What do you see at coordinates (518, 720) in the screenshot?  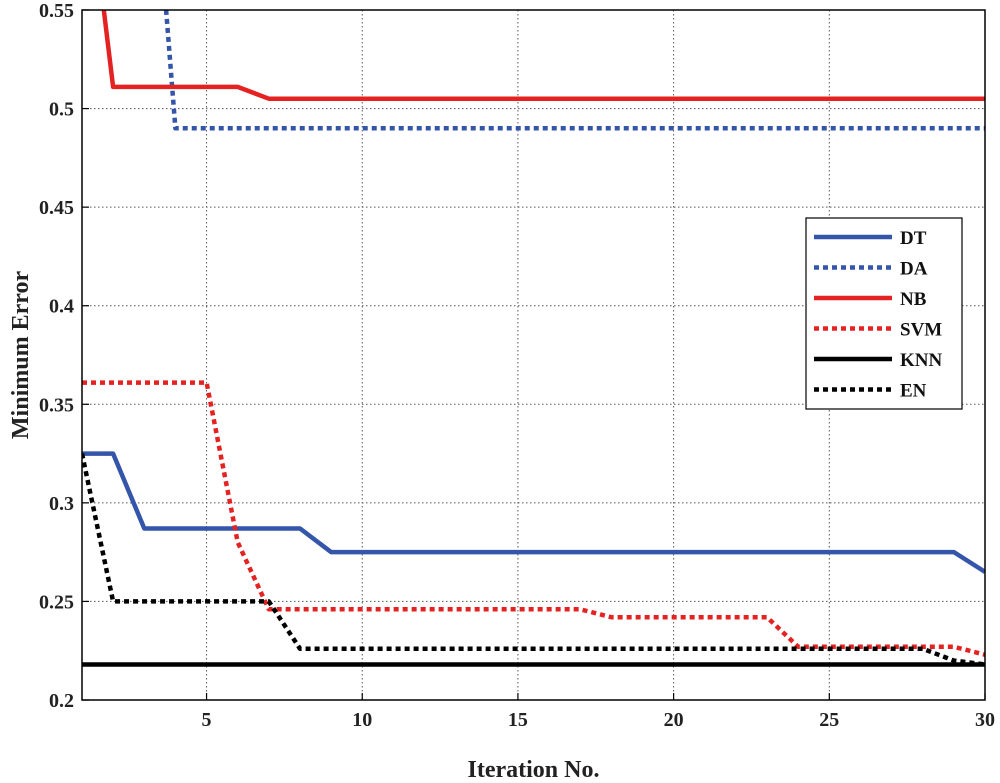 I see `x-tick-label: 15` at bounding box center [518, 720].